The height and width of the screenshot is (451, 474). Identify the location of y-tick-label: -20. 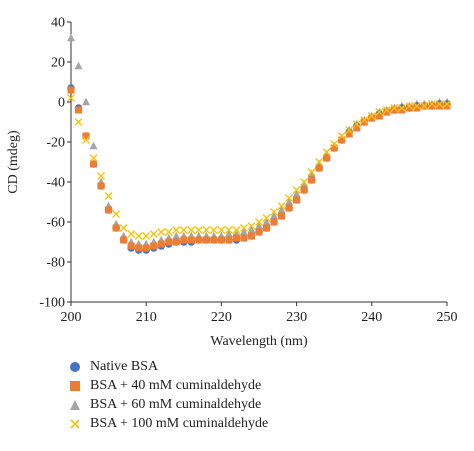
(55, 143).